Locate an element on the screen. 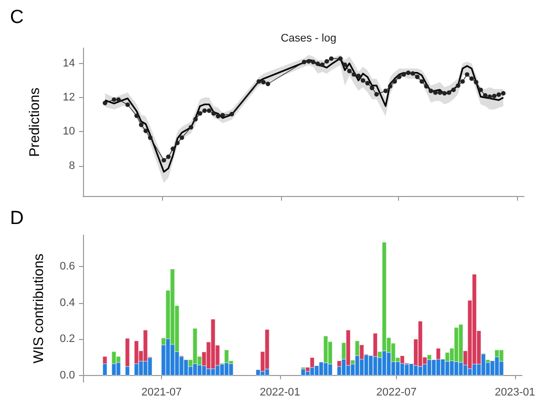 This screenshot has height=400, width=539. y-tick-label: 14 is located at coordinates (68, 63).